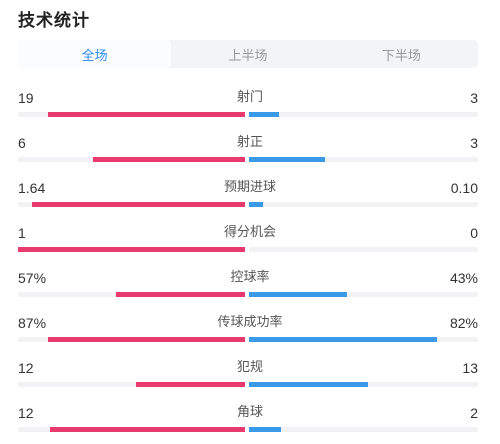  I want to click on tab-second-half: 下半场, so click(401, 56).